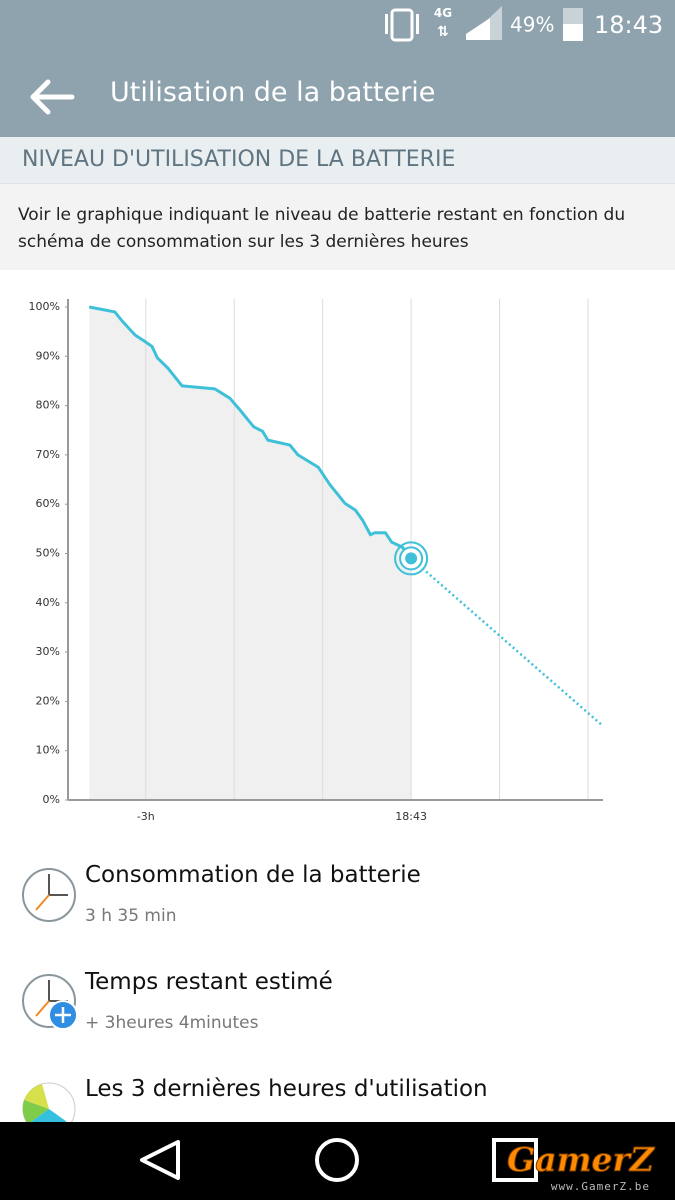 The width and height of the screenshot is (675, 1204). Describe the element at coordinates (443, 13) in the screenshot. I see `network-type: 4G` at that location.